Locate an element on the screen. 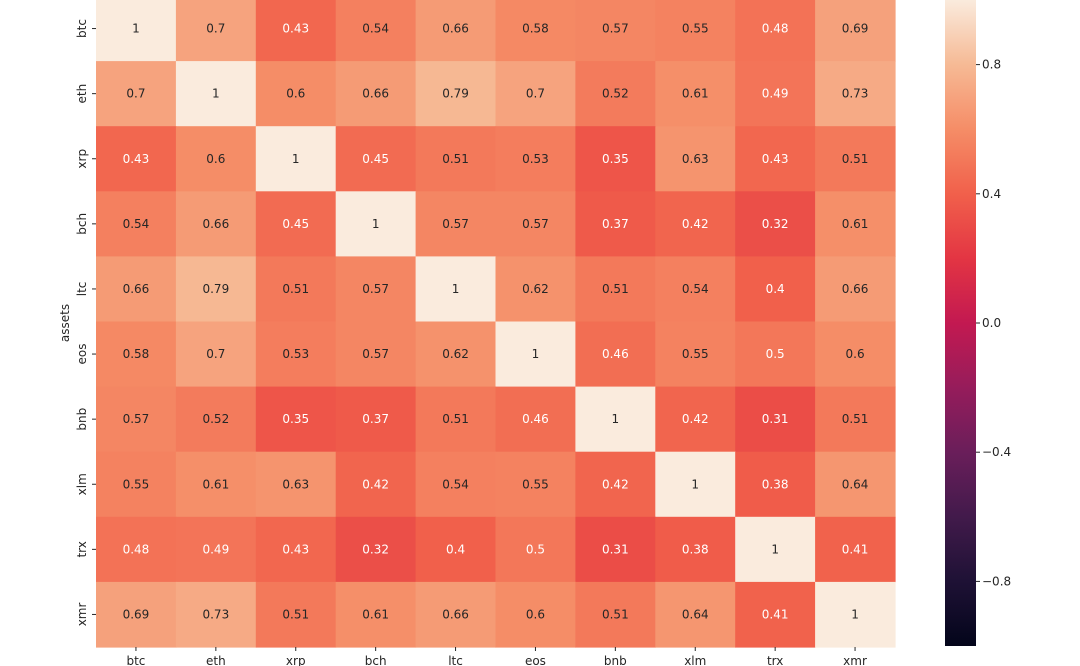  colorbar-tick-label: 0.8 is located at coordinates (991, 65).